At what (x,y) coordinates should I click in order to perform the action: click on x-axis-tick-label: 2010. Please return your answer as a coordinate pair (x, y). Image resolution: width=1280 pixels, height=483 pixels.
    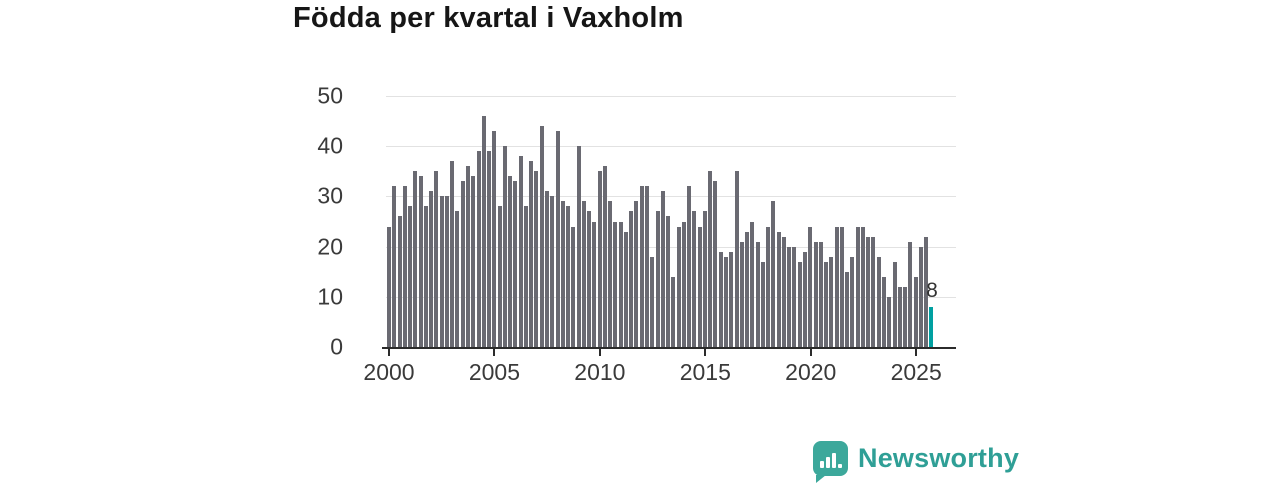
    Looking at the image, I should click on (600, 372).